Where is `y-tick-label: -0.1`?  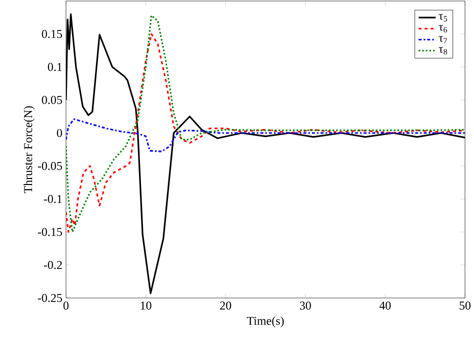 y-tick-label: -0.1 is located at coordinates (53, 199).